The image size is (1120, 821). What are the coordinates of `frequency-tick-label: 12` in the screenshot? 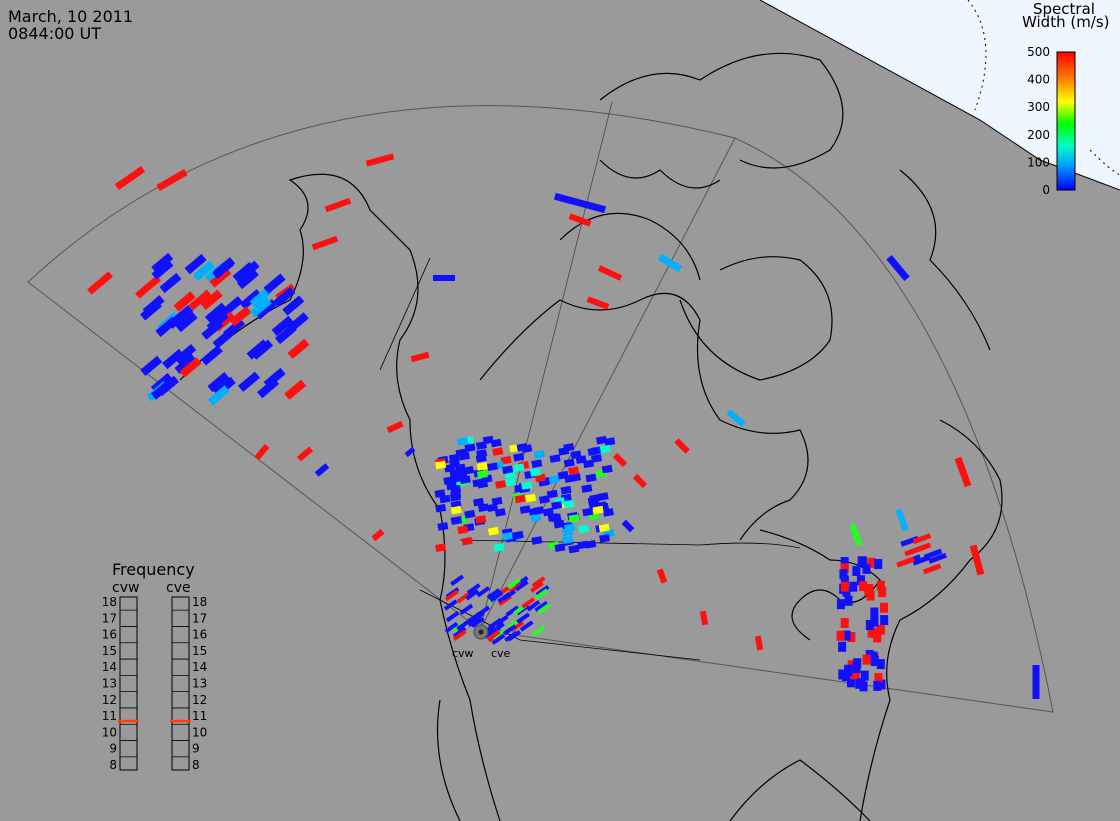 It's located at (109, 700).